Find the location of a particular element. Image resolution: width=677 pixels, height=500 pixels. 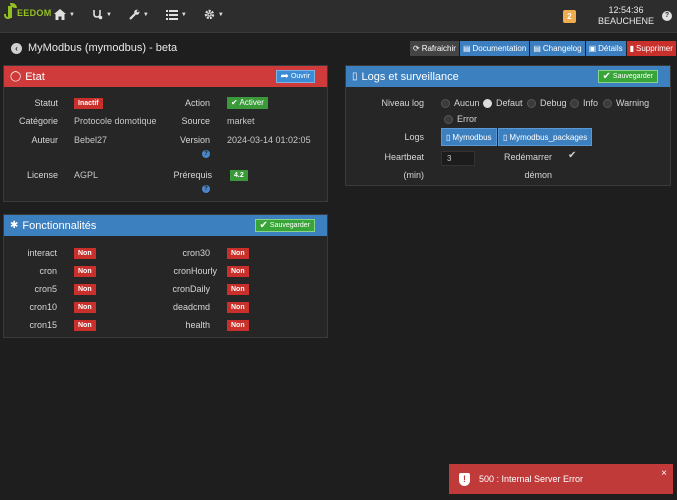

radio-button-selected is located at coordinates (487, 103).